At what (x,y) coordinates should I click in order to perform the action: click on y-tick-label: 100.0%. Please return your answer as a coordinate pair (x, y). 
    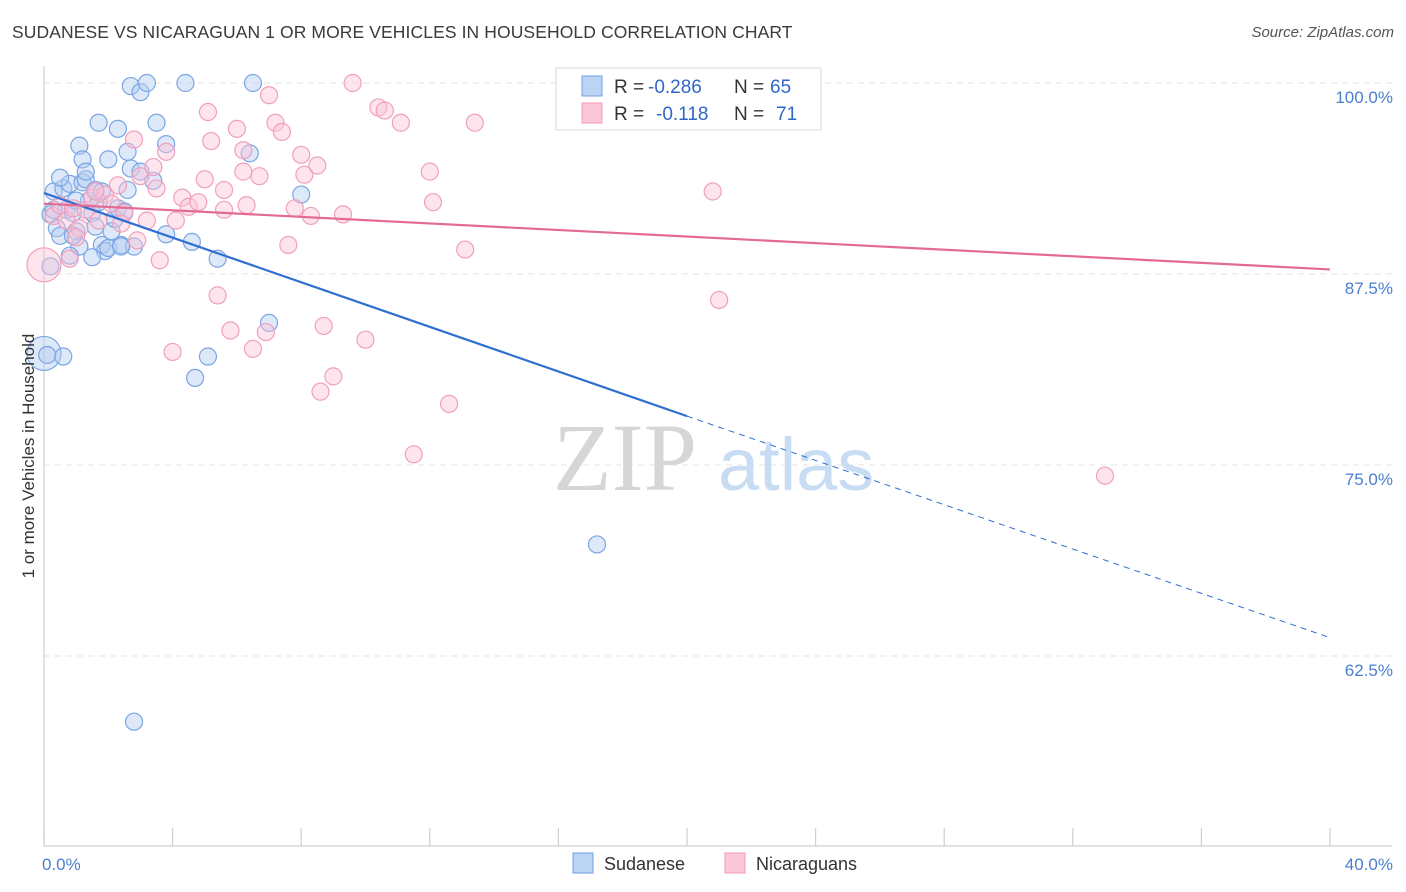
    Looking at the image, I should click on (1364, 97).